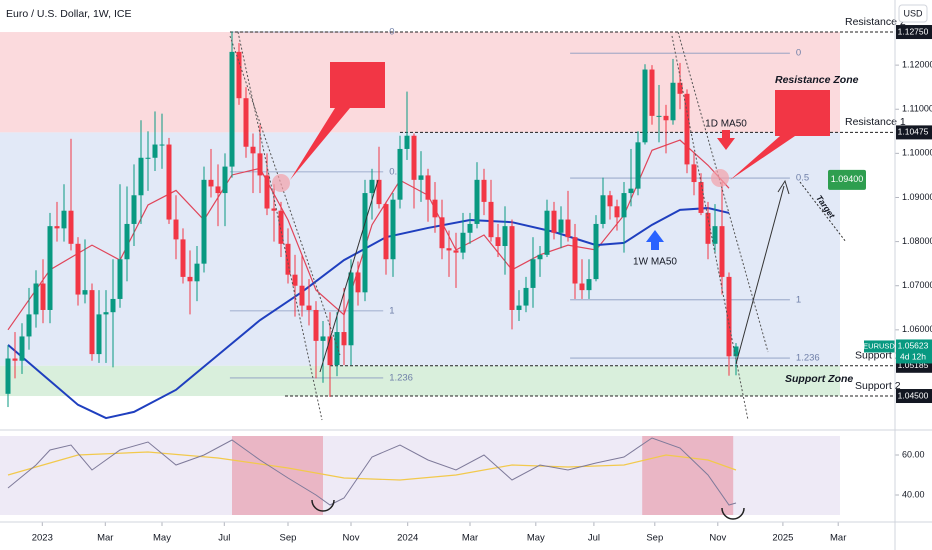 This screenshot has width=932, height=550. What do you see at coordinates (878, 386) in the screenshot?
I see `level-name: Support 2` at bounding box center [878, 386].